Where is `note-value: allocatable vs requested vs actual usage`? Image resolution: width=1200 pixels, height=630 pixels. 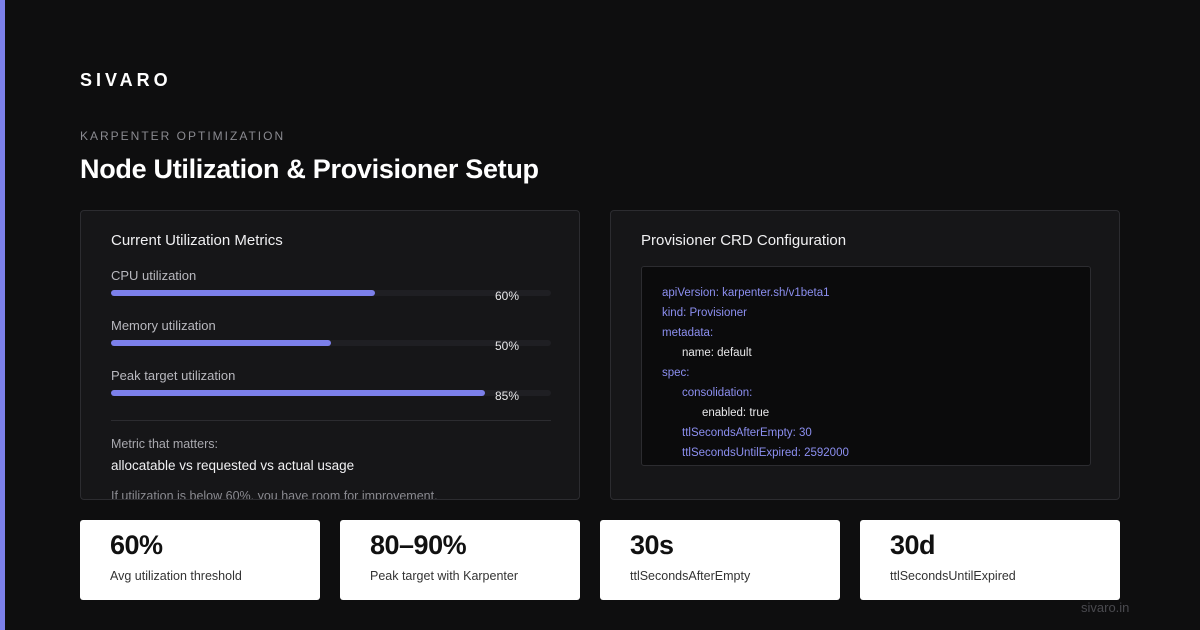 note-value: allocatable vs requested vs actual usage is located at coordinates (233, 465).